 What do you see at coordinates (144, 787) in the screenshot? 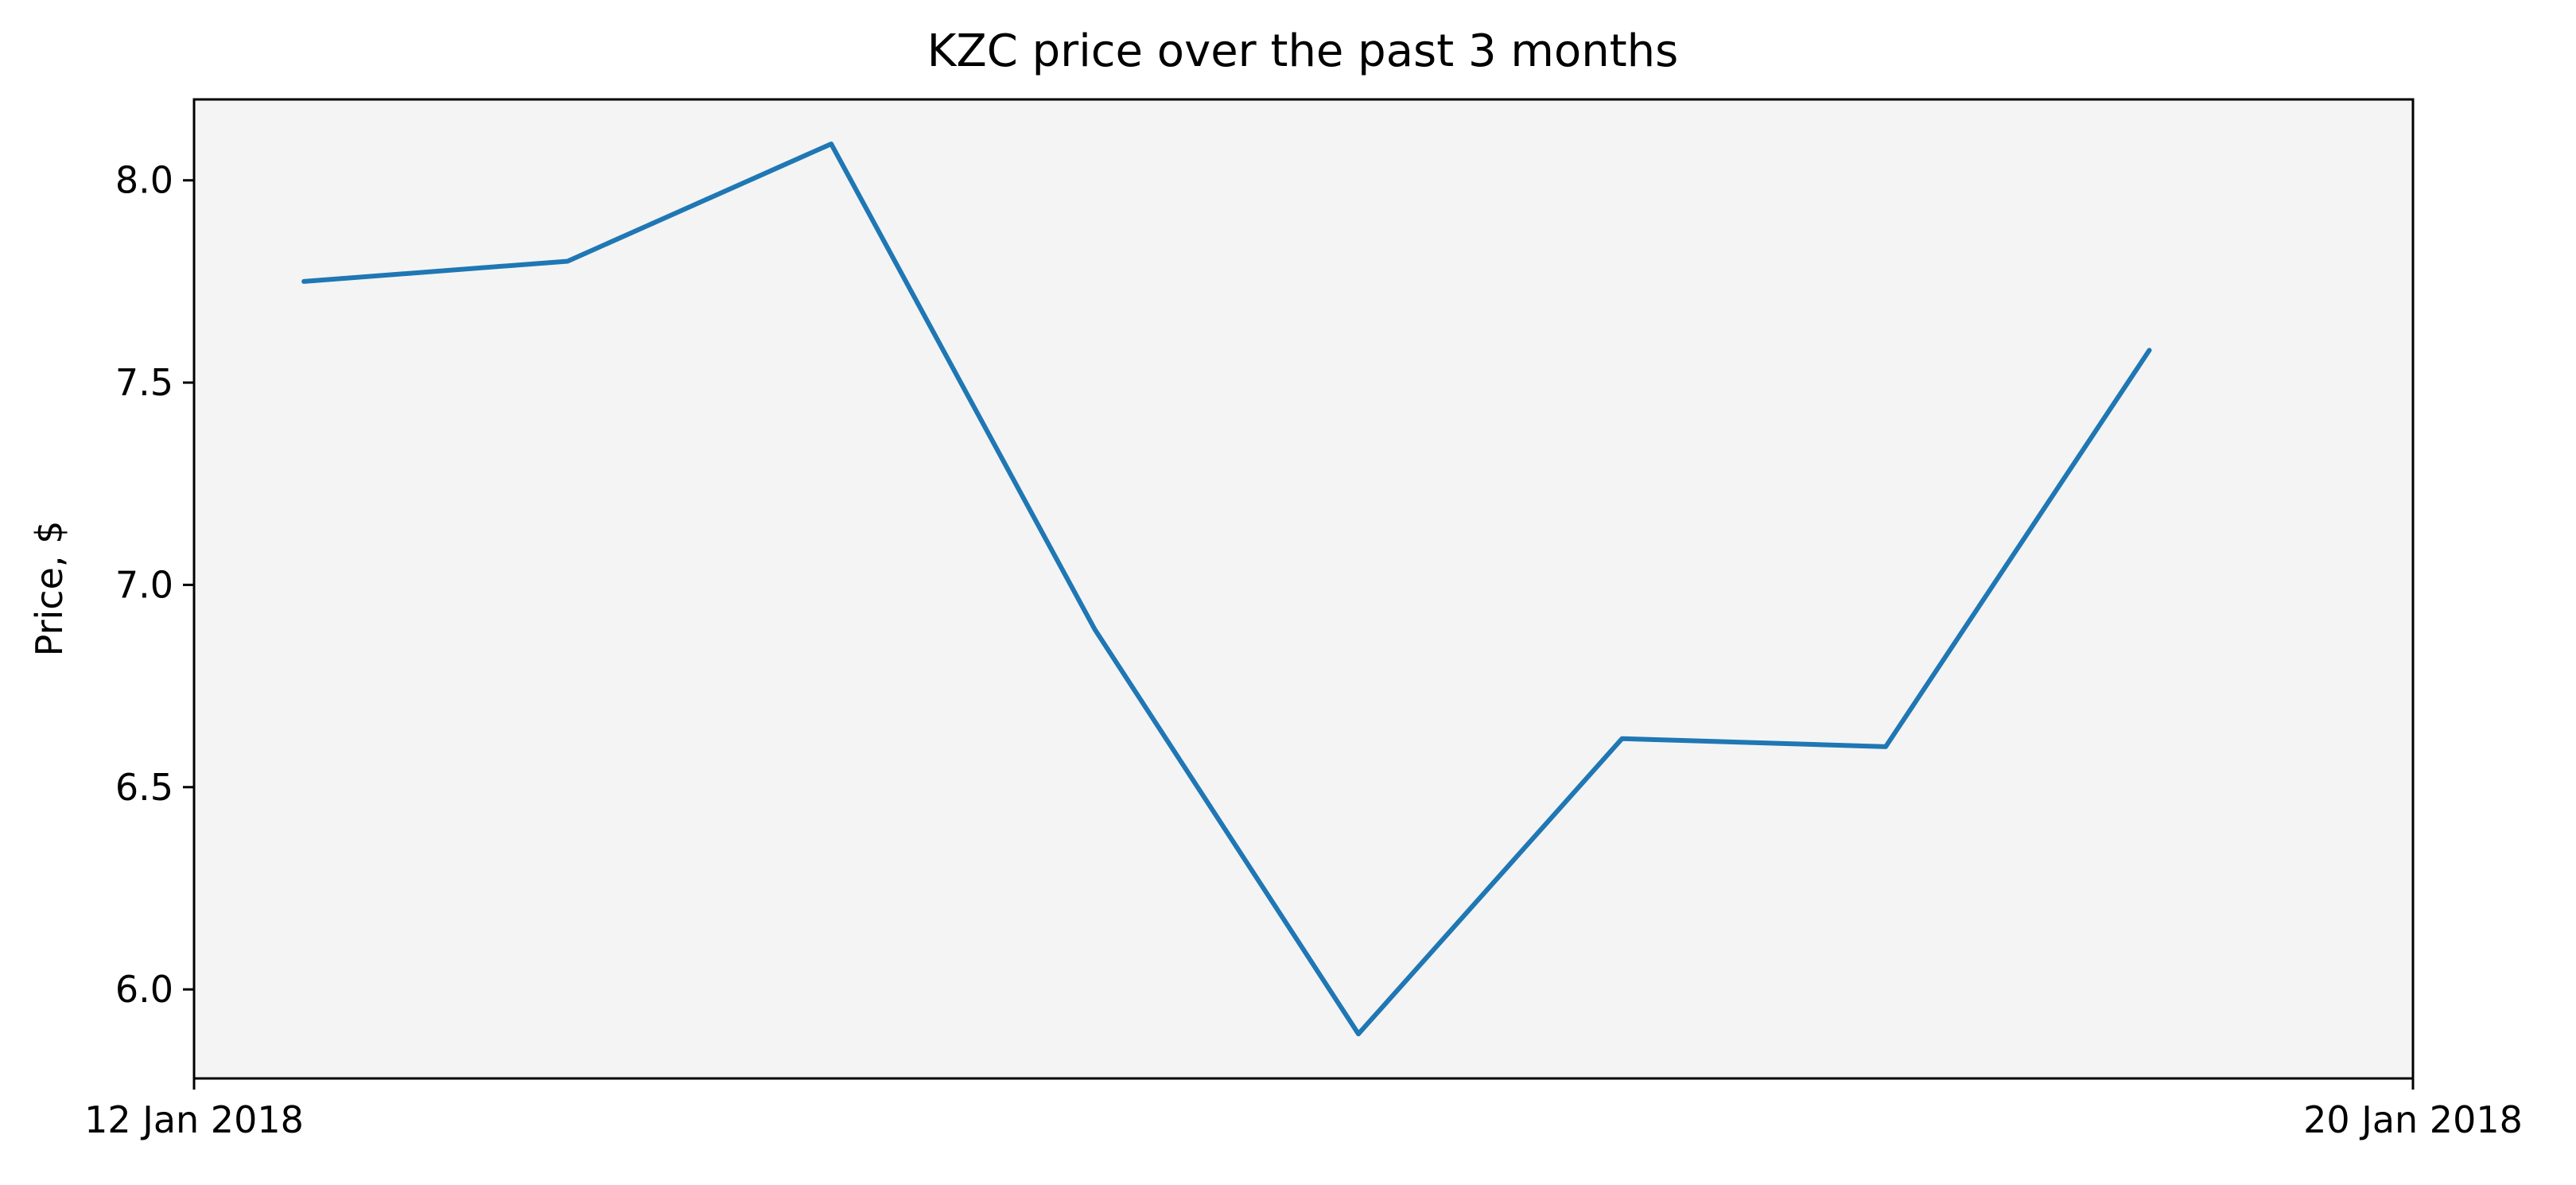
I see `y-tick-label: 6.5` at bounding box center [144, 787].